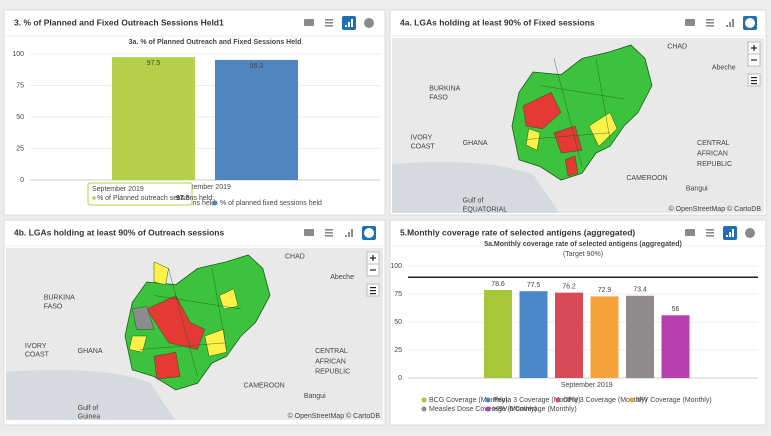  What do you see at coordinates (724, 68) in the screenshot?
I see `map-label: Abeche` at bounding box center [724, 68].